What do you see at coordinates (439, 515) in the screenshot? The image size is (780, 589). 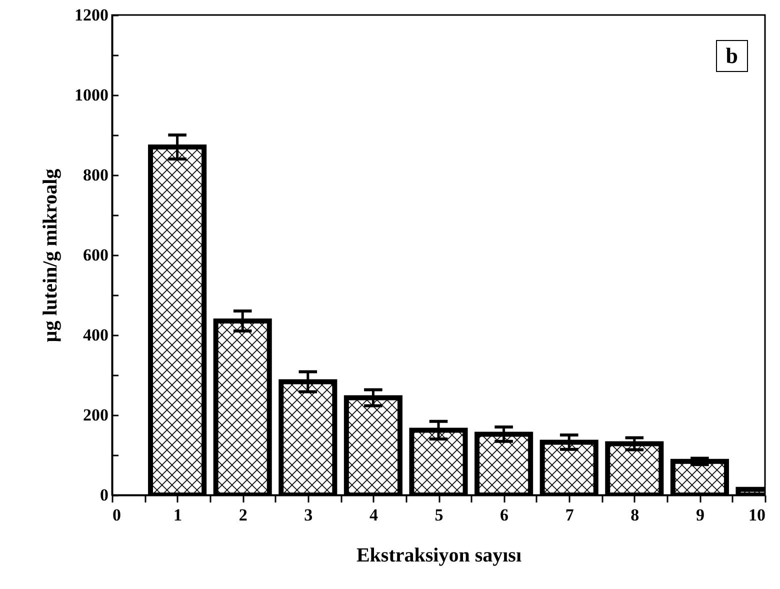 I see `x-tick-label: 5` at bounding box center [439, 515].